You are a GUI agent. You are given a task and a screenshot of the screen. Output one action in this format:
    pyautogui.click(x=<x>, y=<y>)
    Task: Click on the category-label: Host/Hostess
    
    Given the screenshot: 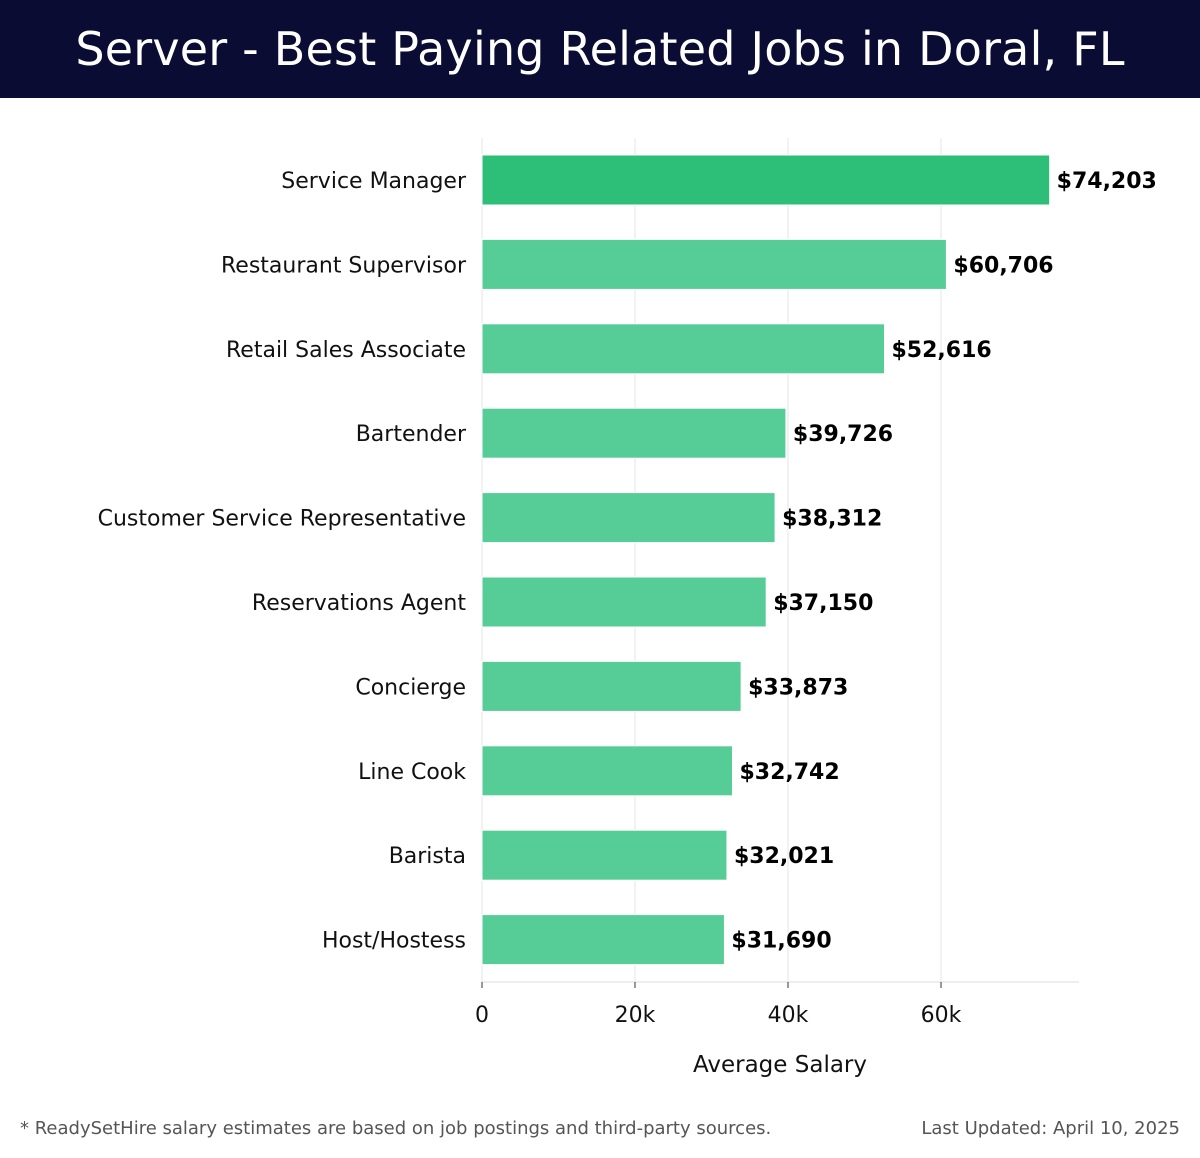 What is the action you would take?
    pyautogui.click(x=394, y=941)
    